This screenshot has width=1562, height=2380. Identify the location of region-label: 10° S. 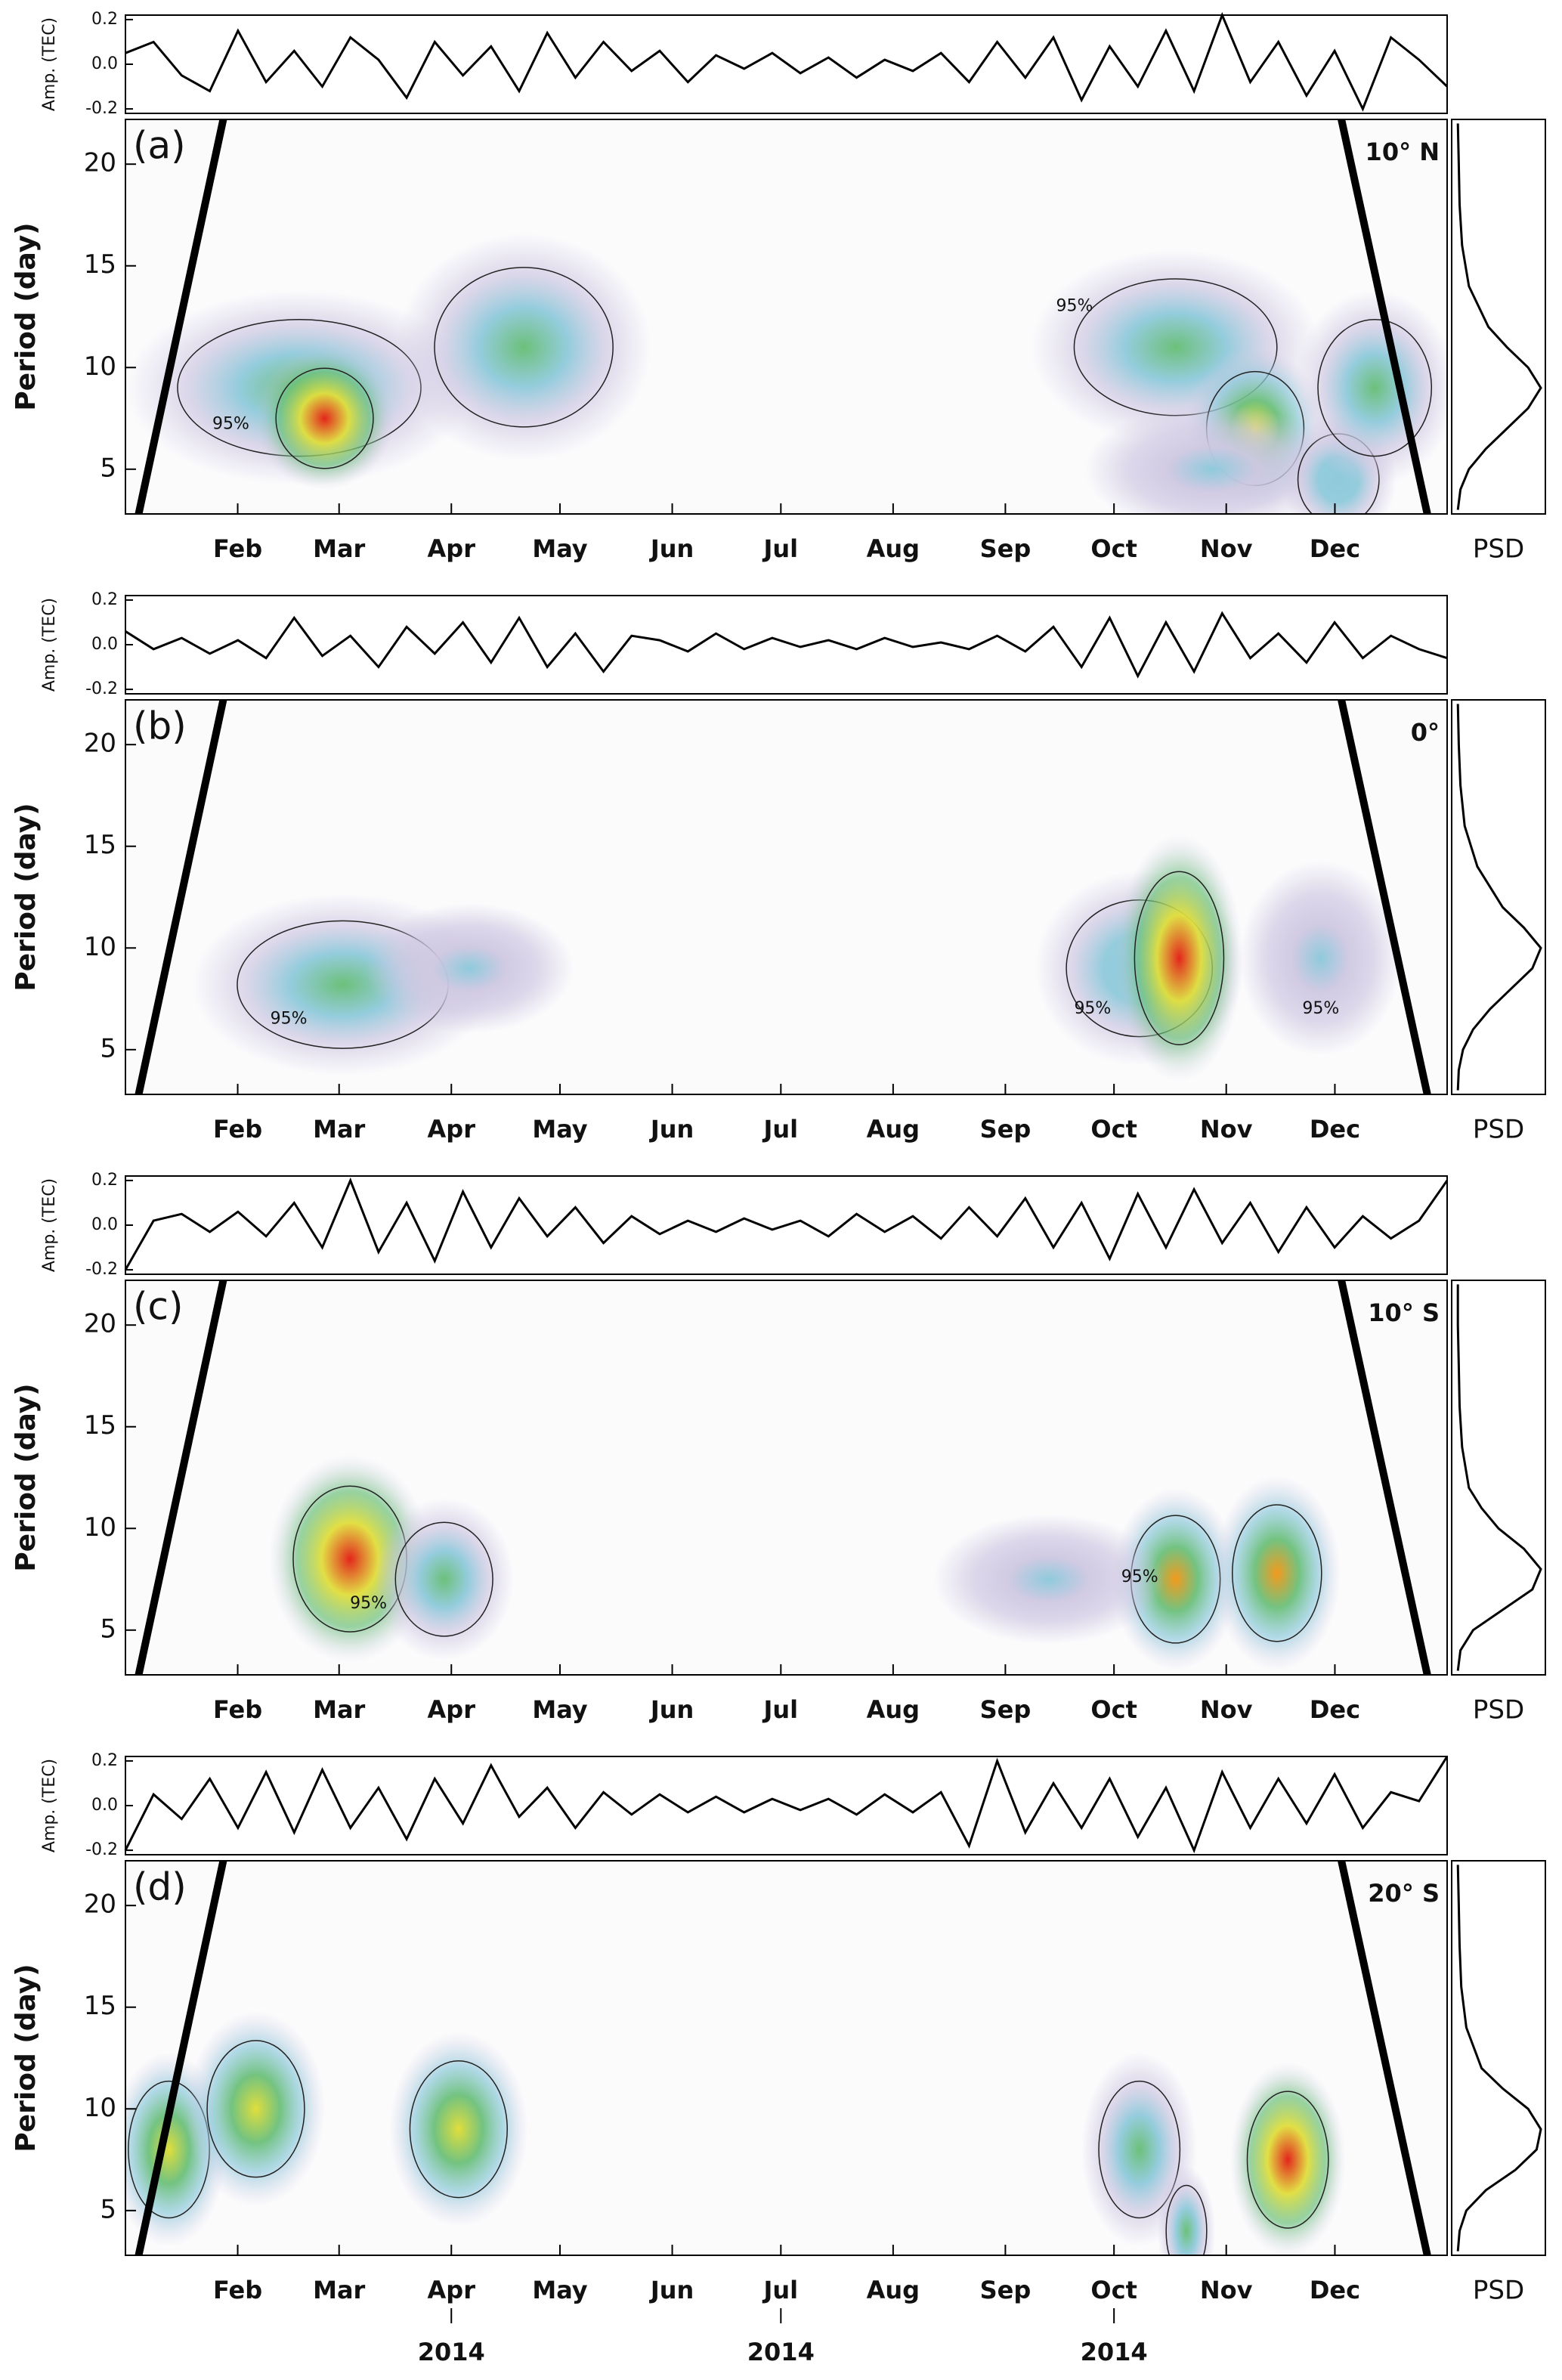
(1404, 1312).